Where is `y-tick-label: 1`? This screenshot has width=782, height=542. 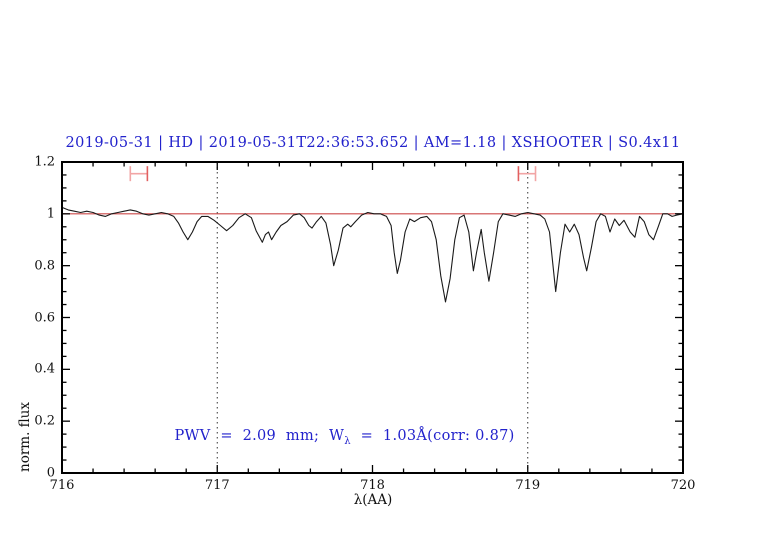 y-tick-label: 1 is located at coordinates (50, 214).